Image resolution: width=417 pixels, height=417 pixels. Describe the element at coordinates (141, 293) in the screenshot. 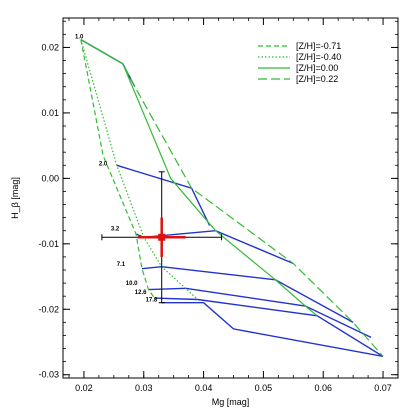

I see `age-label: 12.6` at that location.